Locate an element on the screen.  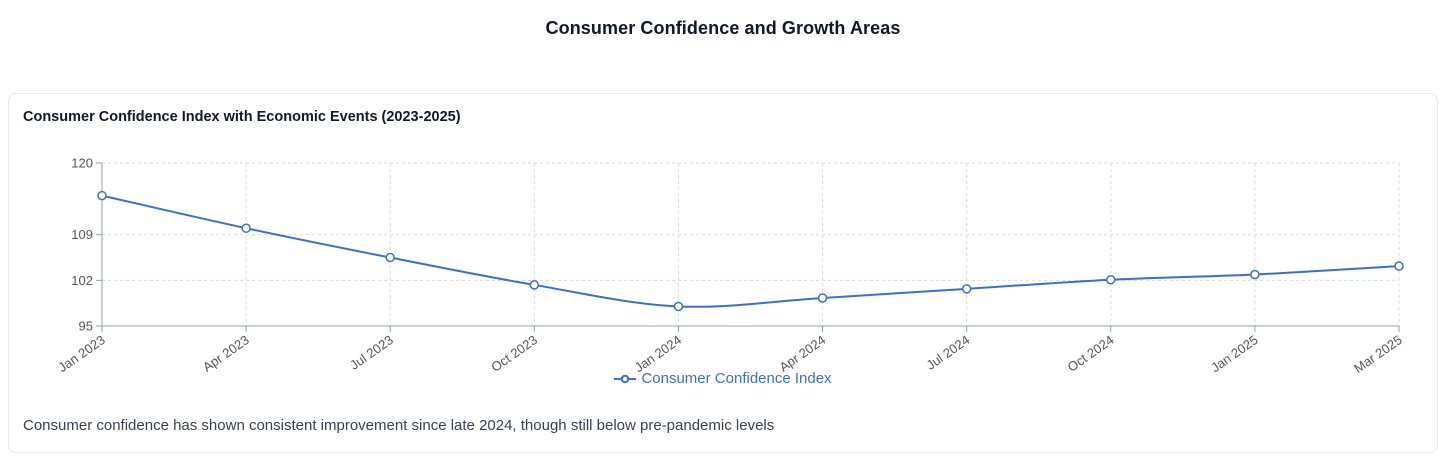
y-tick-label: 109 is located at coordinates (82, 234).